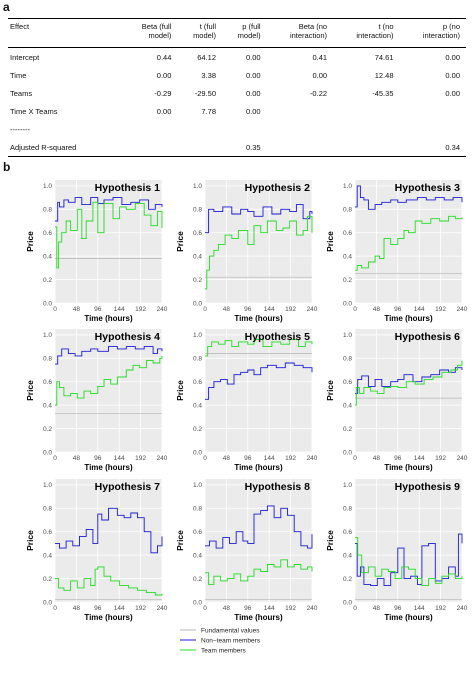 This screenshot has width=474, height=675. What do you see at coordinates (208, 111) in the screenshot?
I see `table-cell: 7.78` at bounding box center [208, 111].